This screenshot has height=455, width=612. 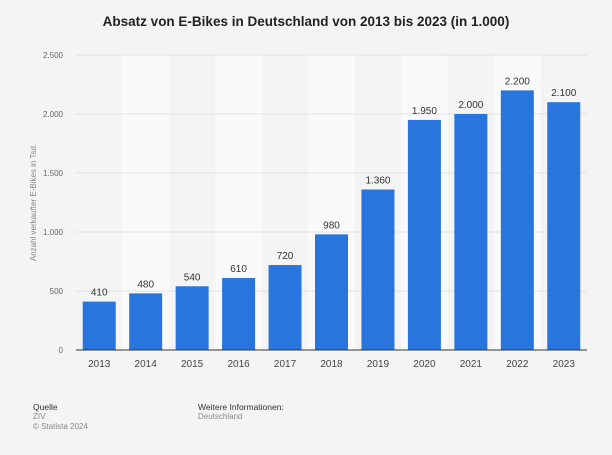 I want to click on copyright: © Statista 2024, so click(x=60, y=426).